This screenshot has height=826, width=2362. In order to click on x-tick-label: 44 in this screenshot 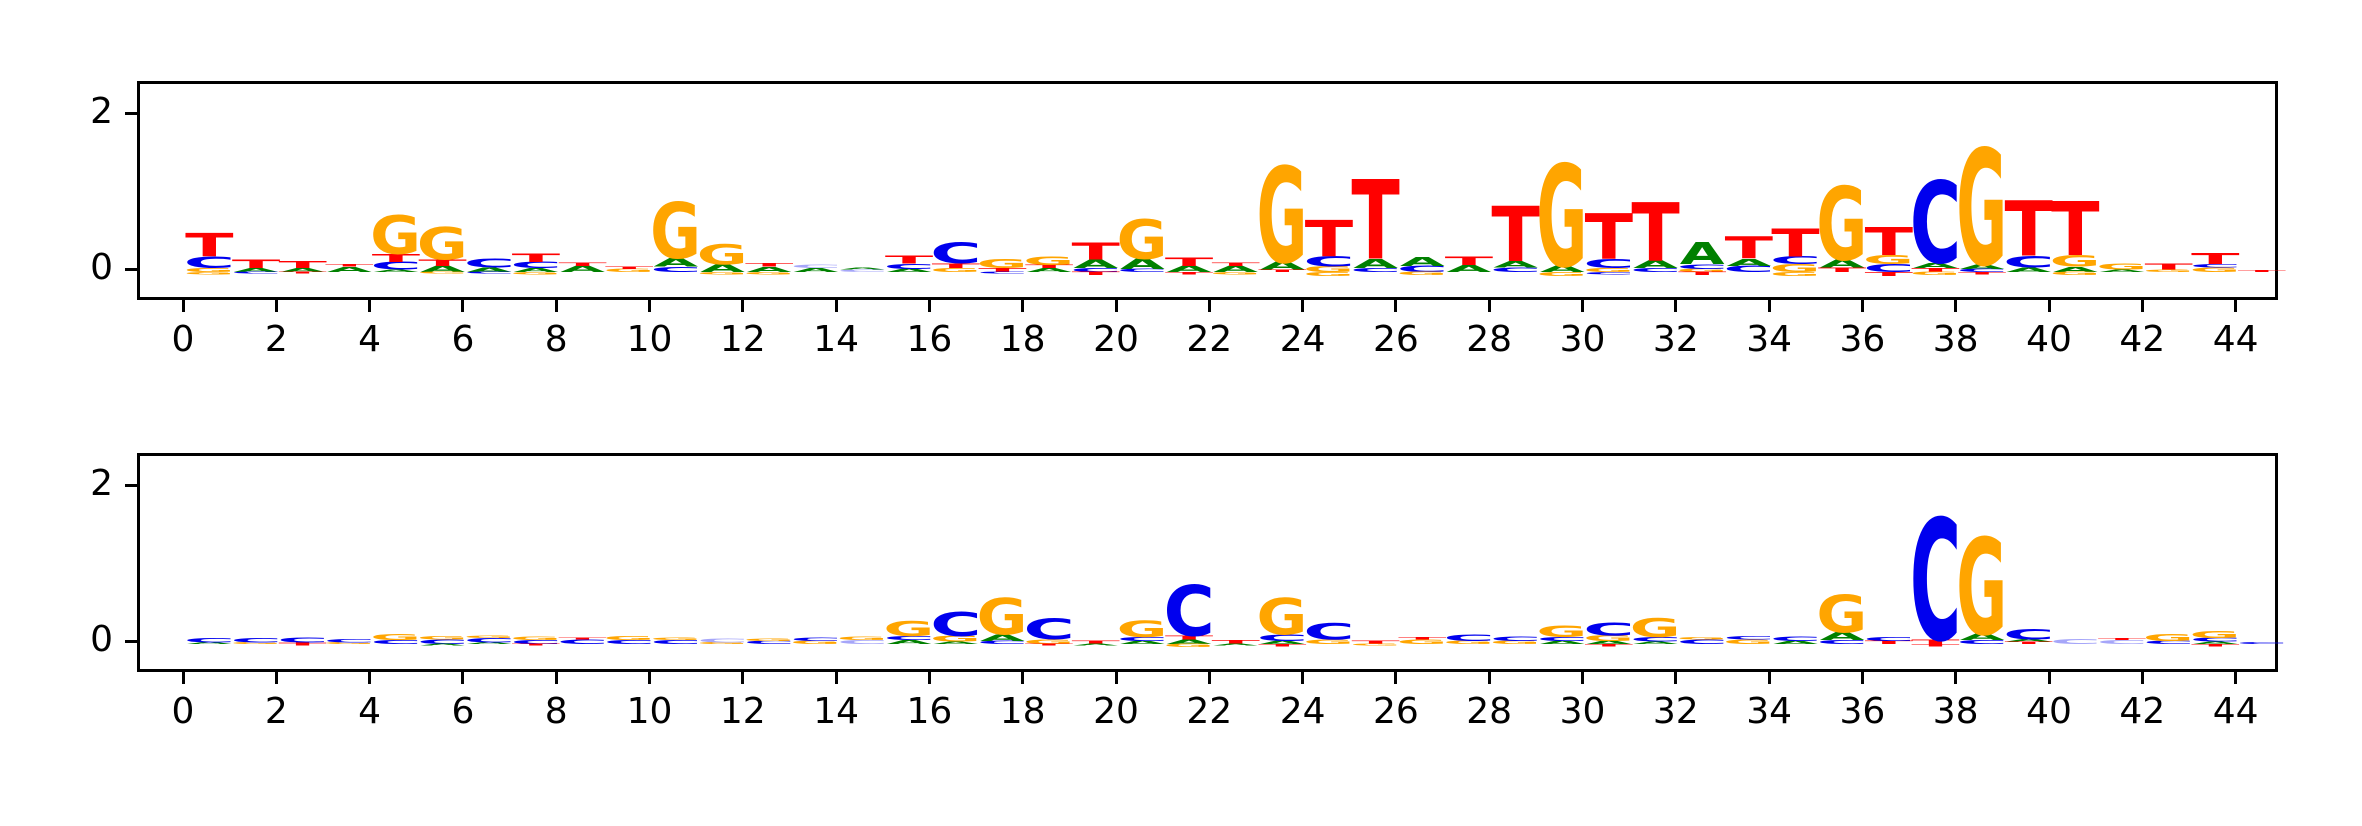, I will do `click(2235, 339)`.